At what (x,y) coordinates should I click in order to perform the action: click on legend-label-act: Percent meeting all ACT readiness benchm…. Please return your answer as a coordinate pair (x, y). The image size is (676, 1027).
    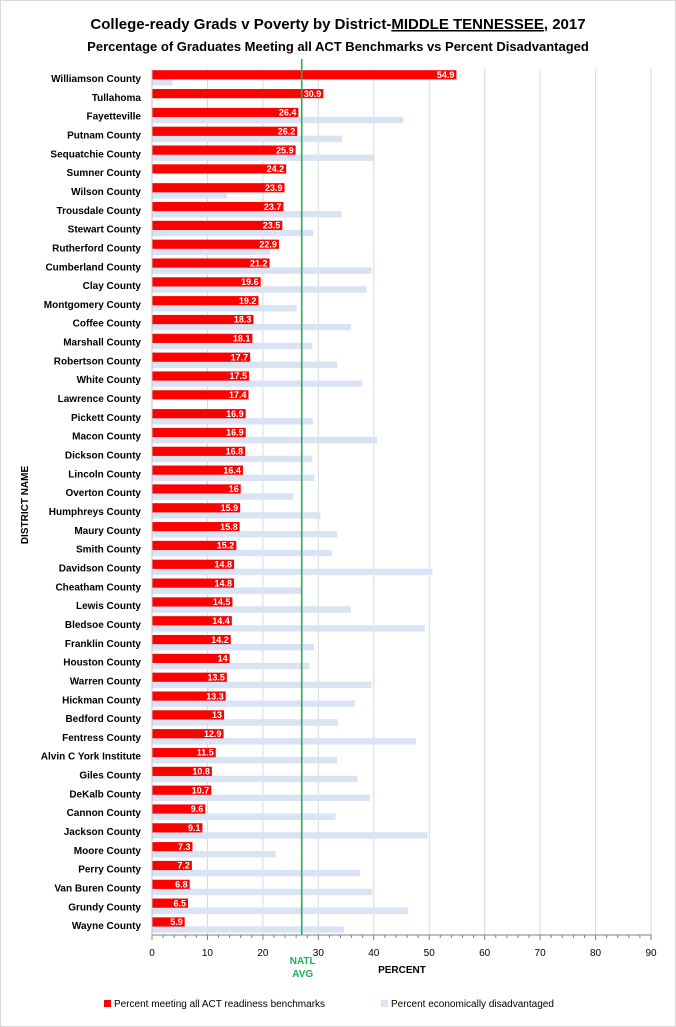
    Looking at the image, I should click on (219, 1004).